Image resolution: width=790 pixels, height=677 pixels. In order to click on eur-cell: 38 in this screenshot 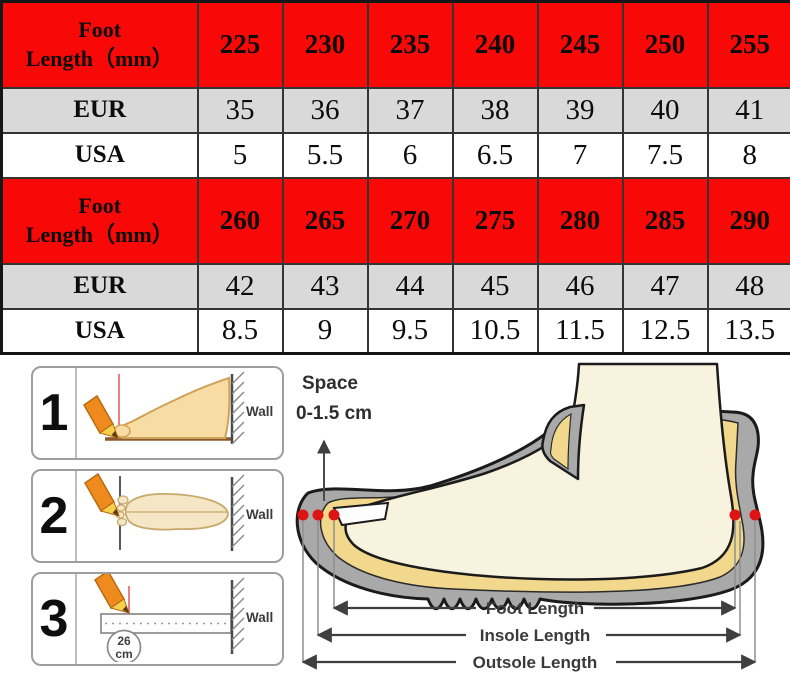, I will do `click(495, 110)`.